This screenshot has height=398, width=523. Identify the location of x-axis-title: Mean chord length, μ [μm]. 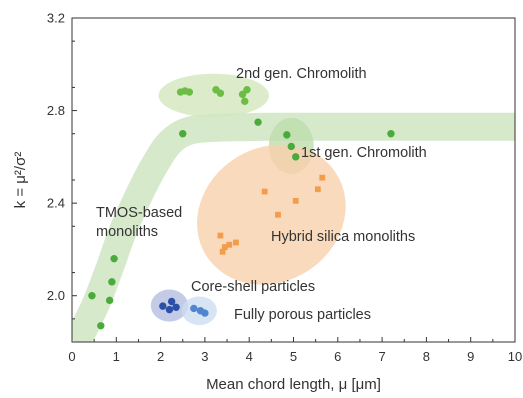
(293, 384).